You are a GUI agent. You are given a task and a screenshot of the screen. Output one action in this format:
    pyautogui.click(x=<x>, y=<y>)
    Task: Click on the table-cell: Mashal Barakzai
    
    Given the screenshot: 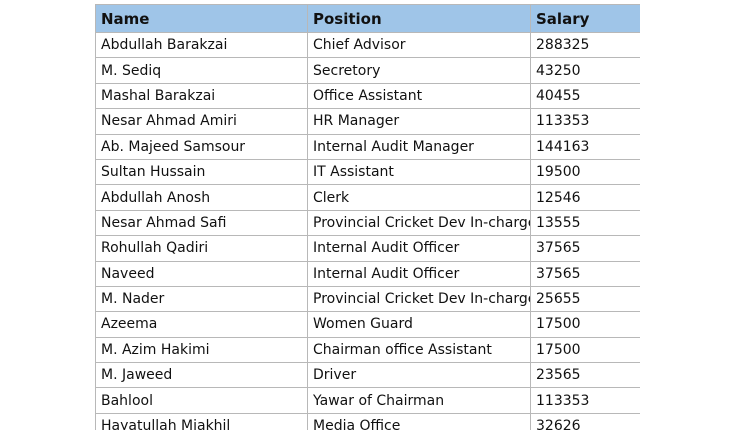 What is the action you would take?
    pyautogui.click(x=201, y=96)
    